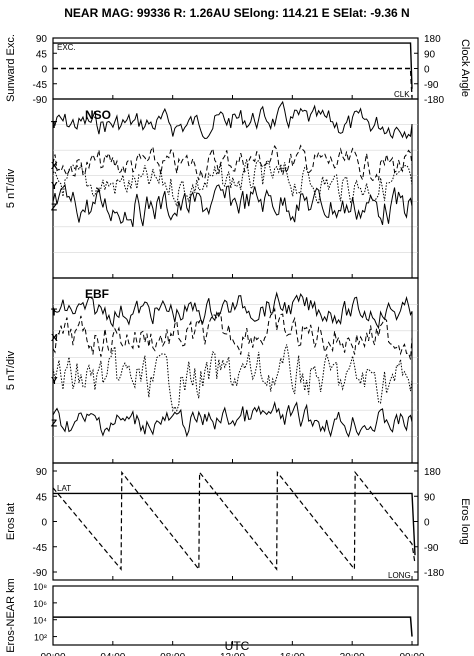 The height and width of the screenshot is (656, 474). What do you see at coordinates (233, 82) in the screenshot?
I see `series-line-clk` at bounding box center [233, 82].